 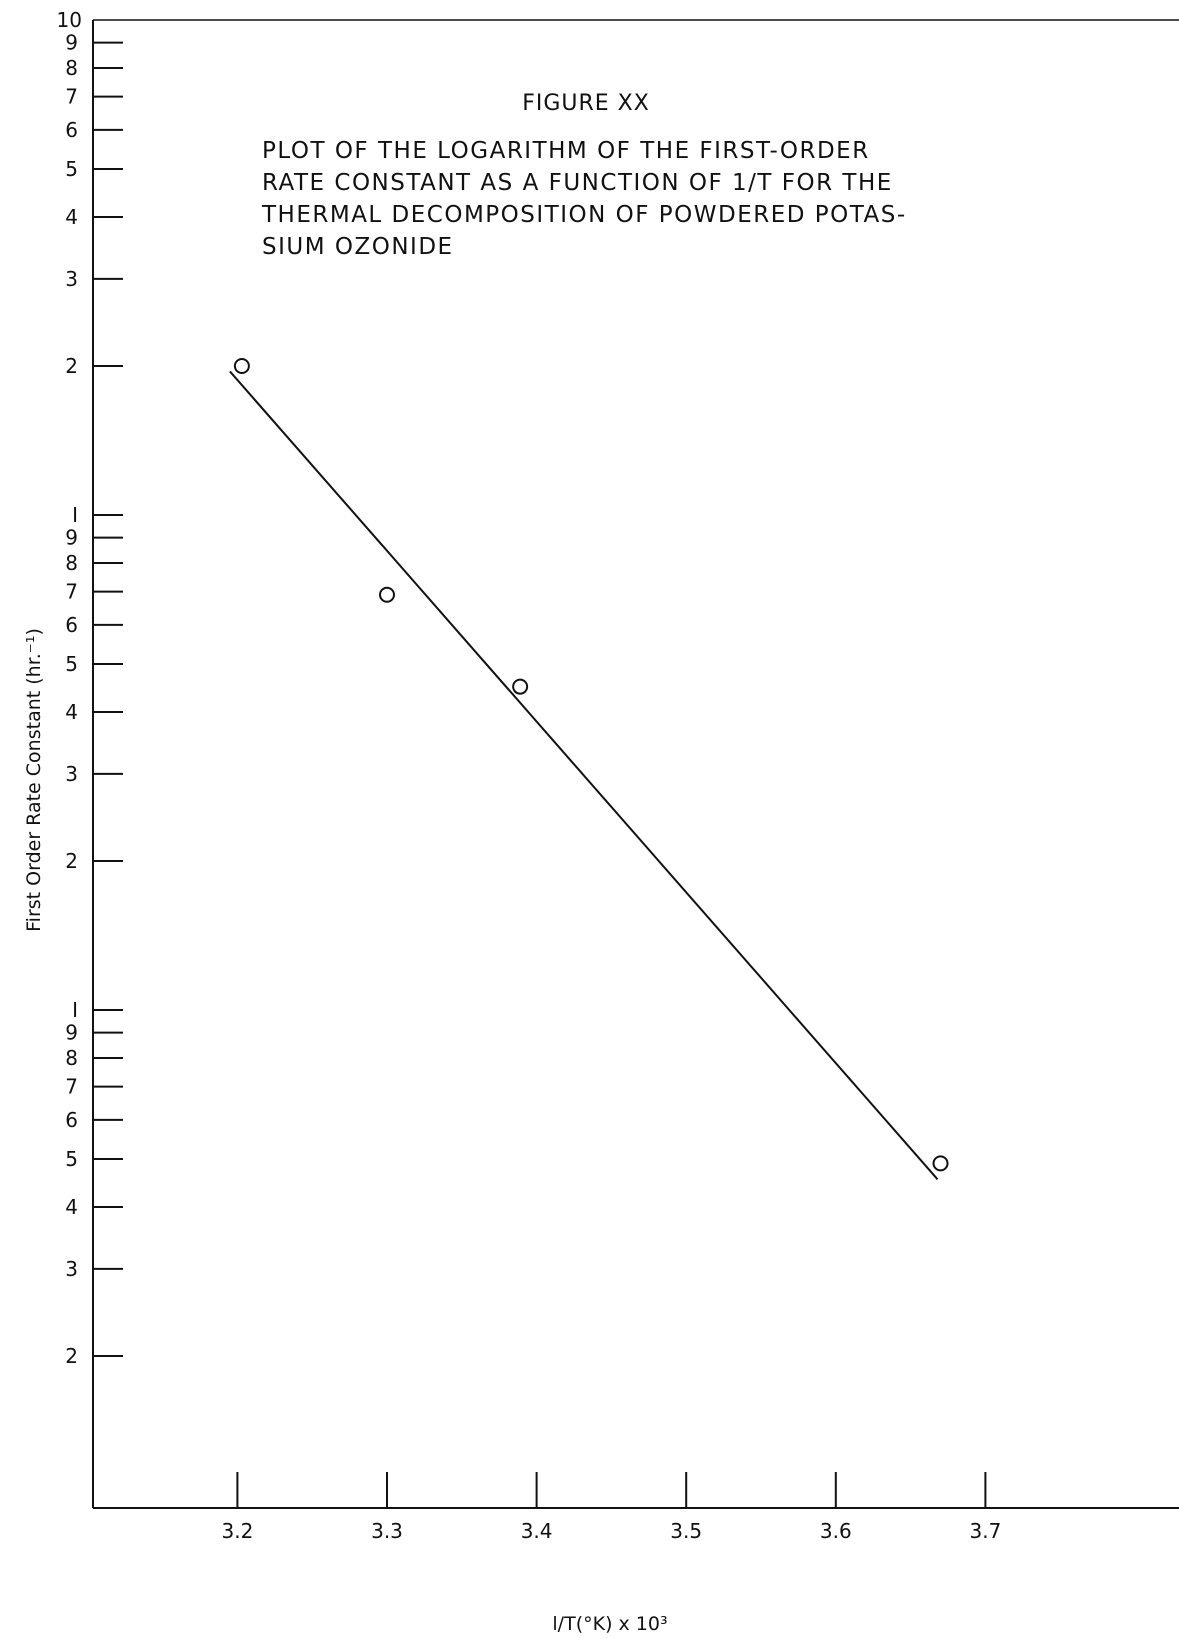 I want to click on x-tick-label: 3.5, so click(x=686, y=1531).